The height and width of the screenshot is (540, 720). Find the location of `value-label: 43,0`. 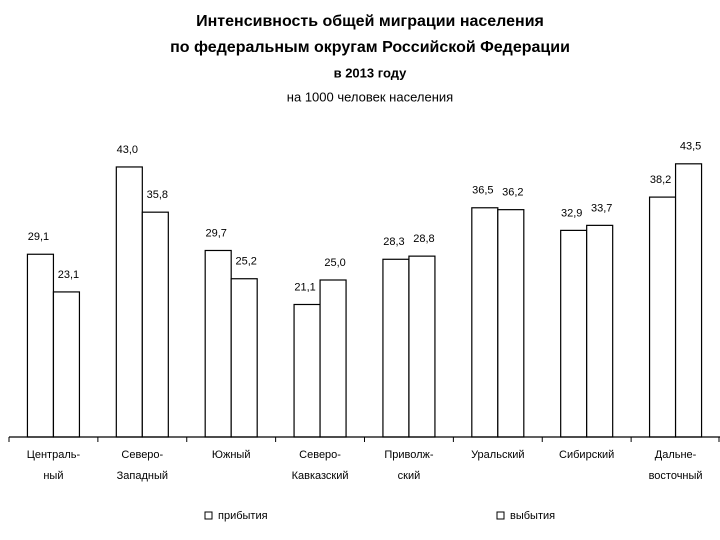

value-label: 43,0 is located at coordinates (127, 150).